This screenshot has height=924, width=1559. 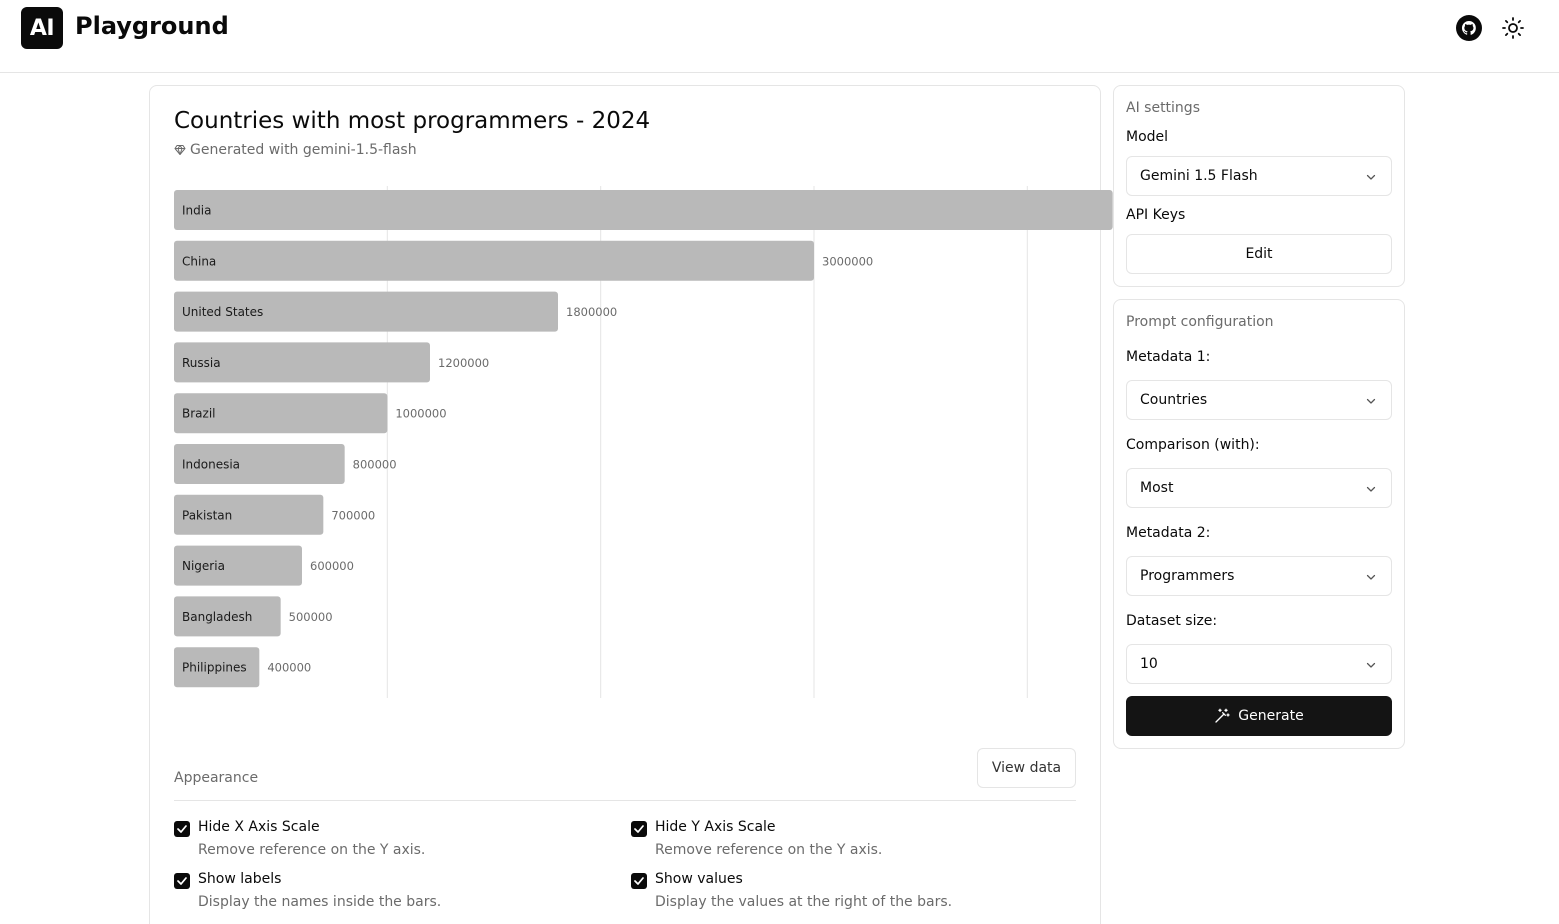 I want to click on bar-label: Nigeria, so click(x=203, y=566).